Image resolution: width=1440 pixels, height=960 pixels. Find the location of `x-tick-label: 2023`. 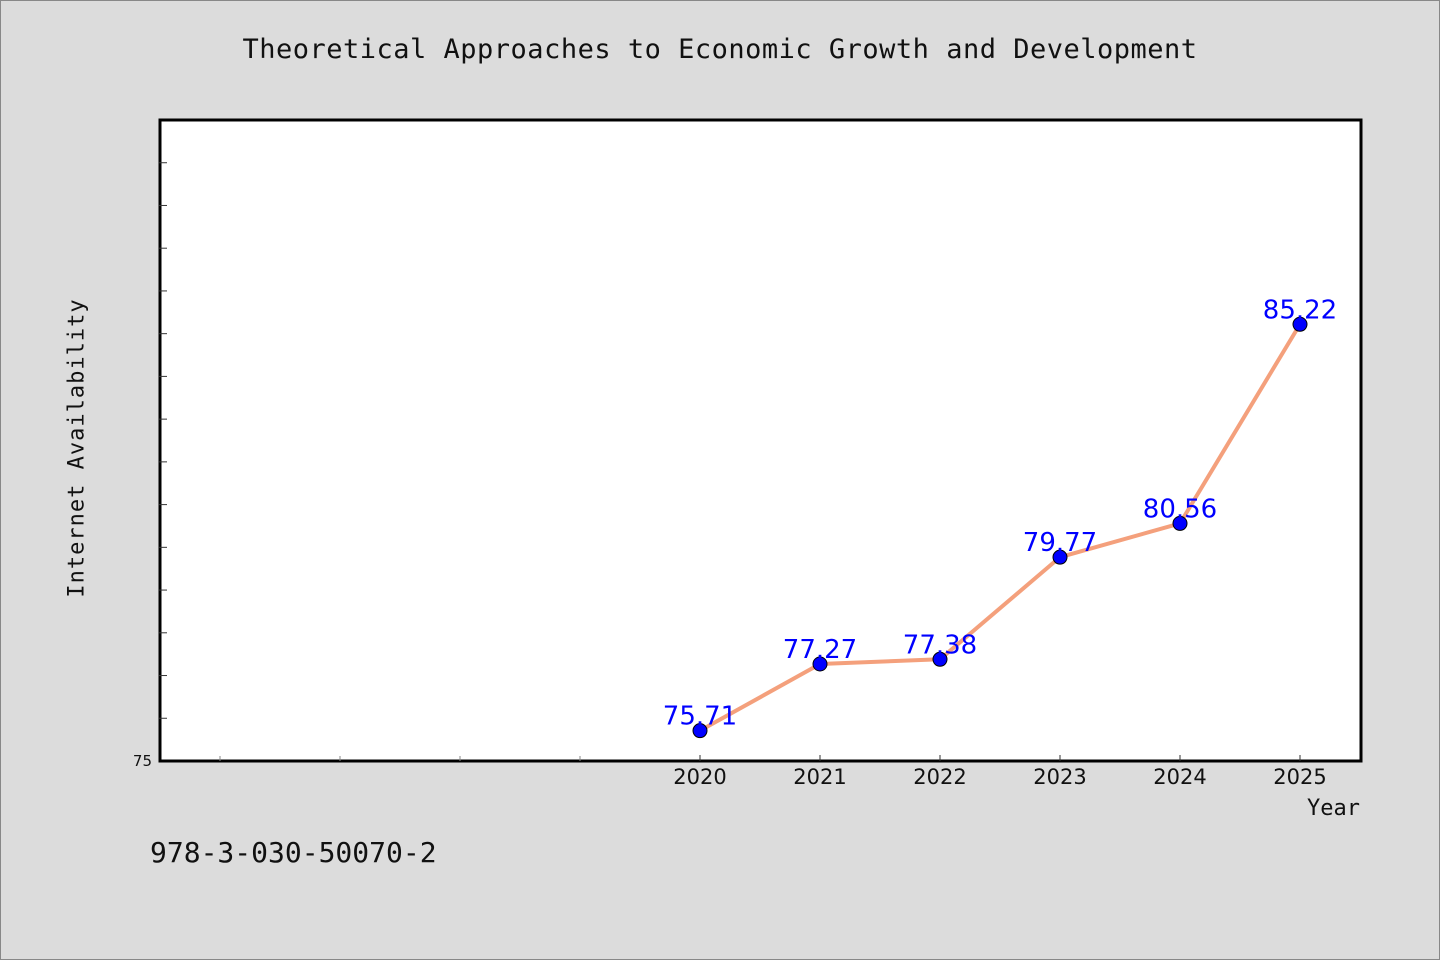

x-tick-label: 2023 is located at coordinates (1059, 777).